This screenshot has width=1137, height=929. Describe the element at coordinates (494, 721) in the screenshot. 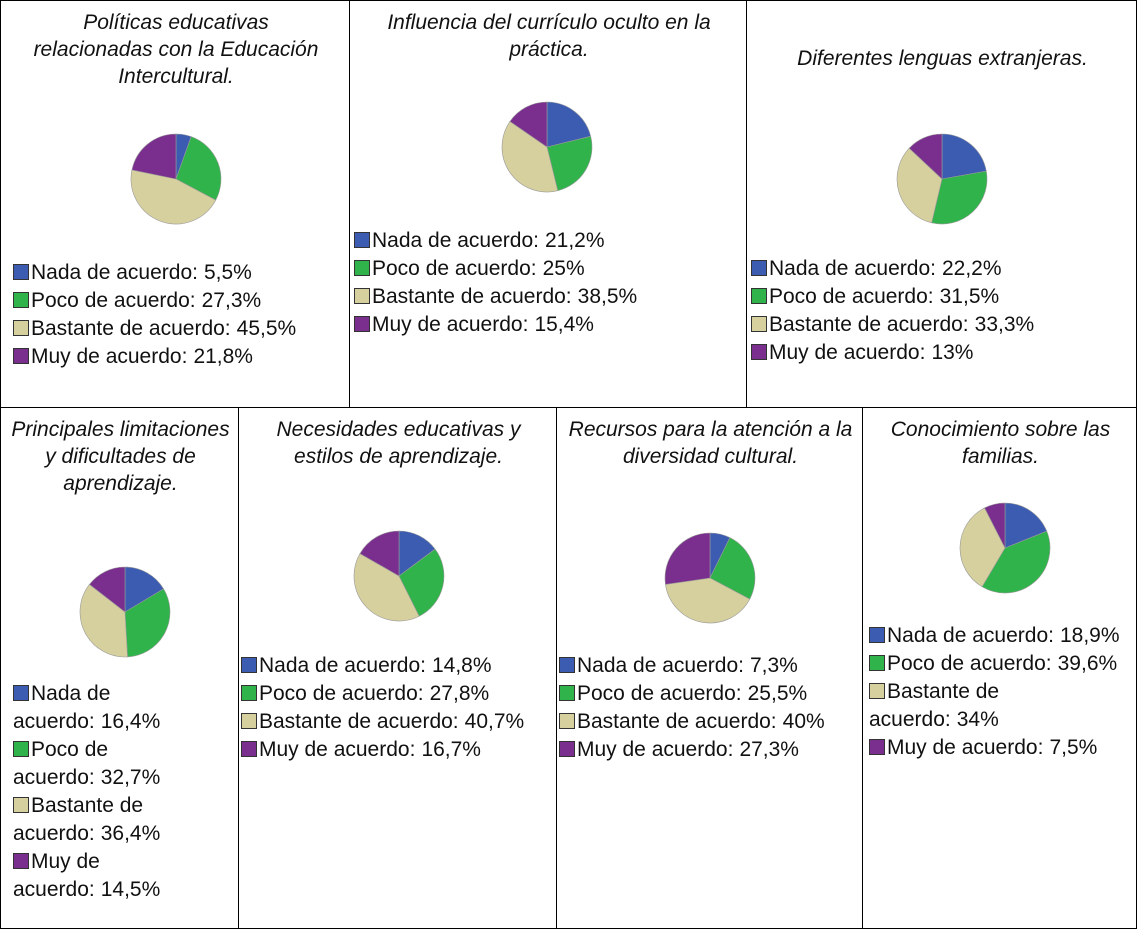

I see `legend-value: 40,7%` at that location.